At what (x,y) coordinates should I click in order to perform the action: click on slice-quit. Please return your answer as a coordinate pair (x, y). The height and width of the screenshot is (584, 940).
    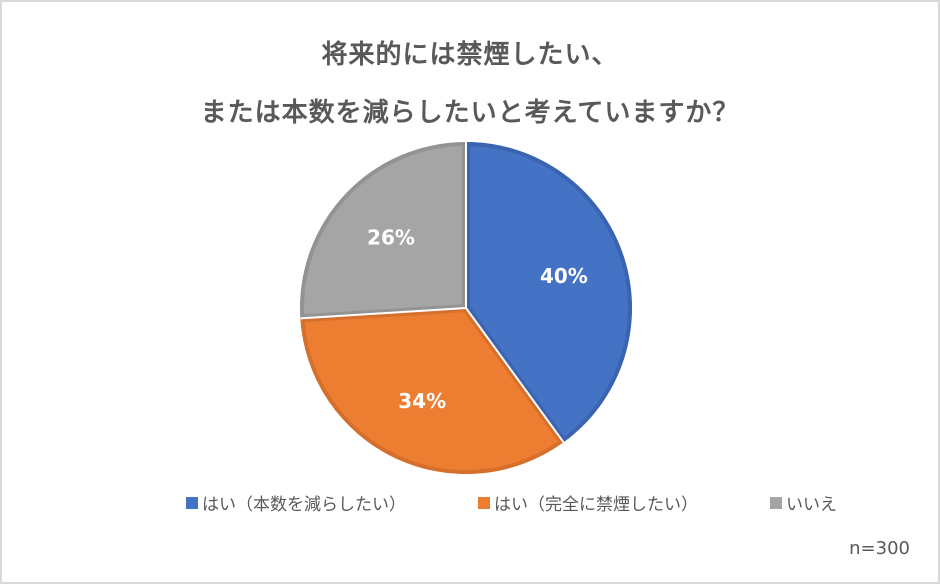
    Looking at the image, I should click on (432, 391).